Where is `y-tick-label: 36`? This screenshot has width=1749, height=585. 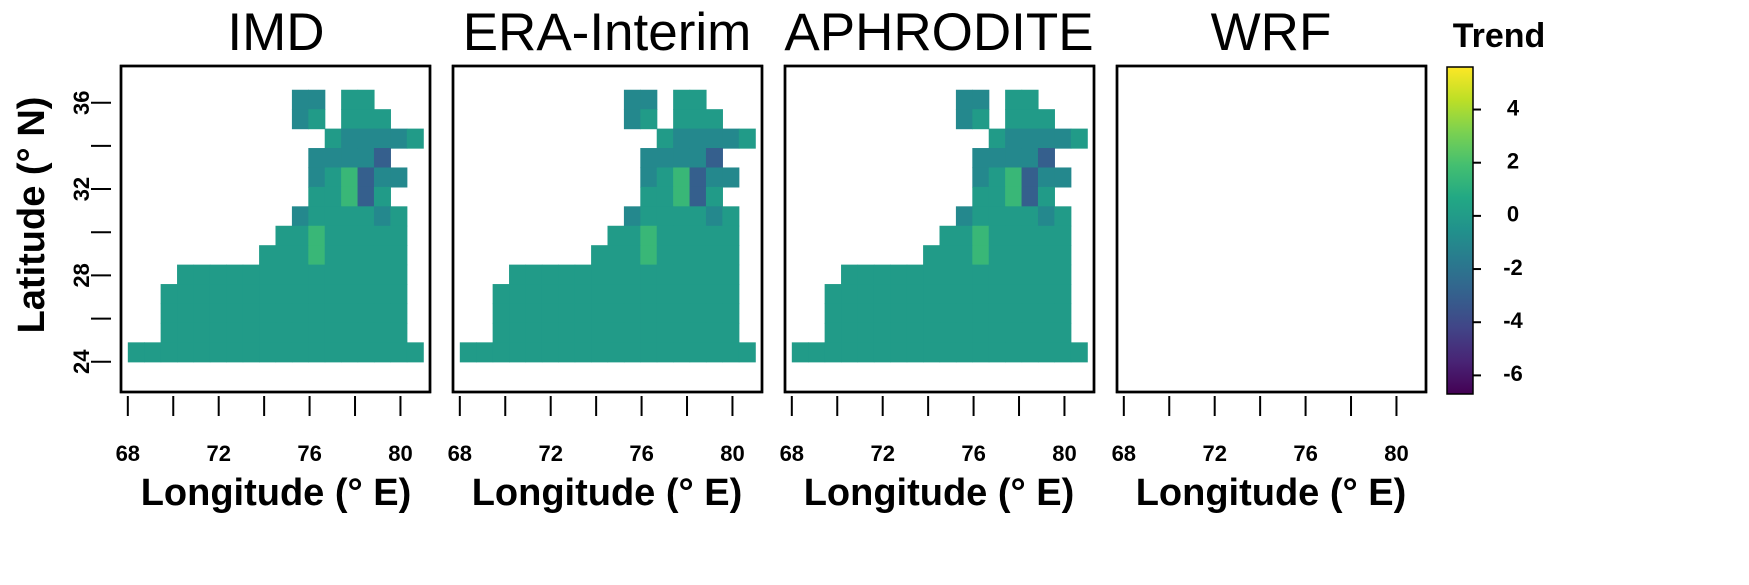 y-tick-label: 36 is located at coordinates (81, 102).